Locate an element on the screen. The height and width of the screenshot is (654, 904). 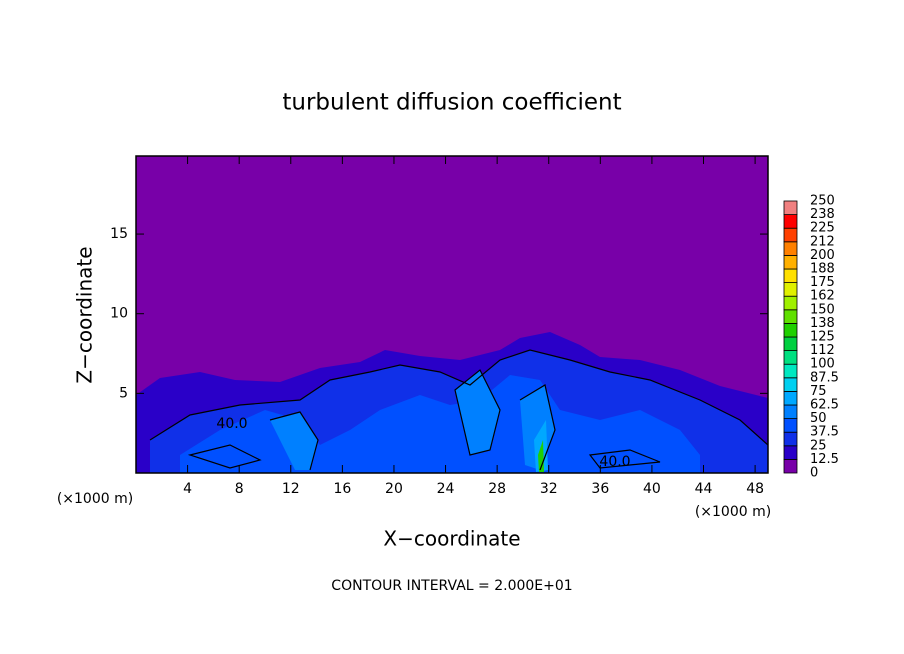
x-tick-label: 12 is located at coordinates (291, 489).